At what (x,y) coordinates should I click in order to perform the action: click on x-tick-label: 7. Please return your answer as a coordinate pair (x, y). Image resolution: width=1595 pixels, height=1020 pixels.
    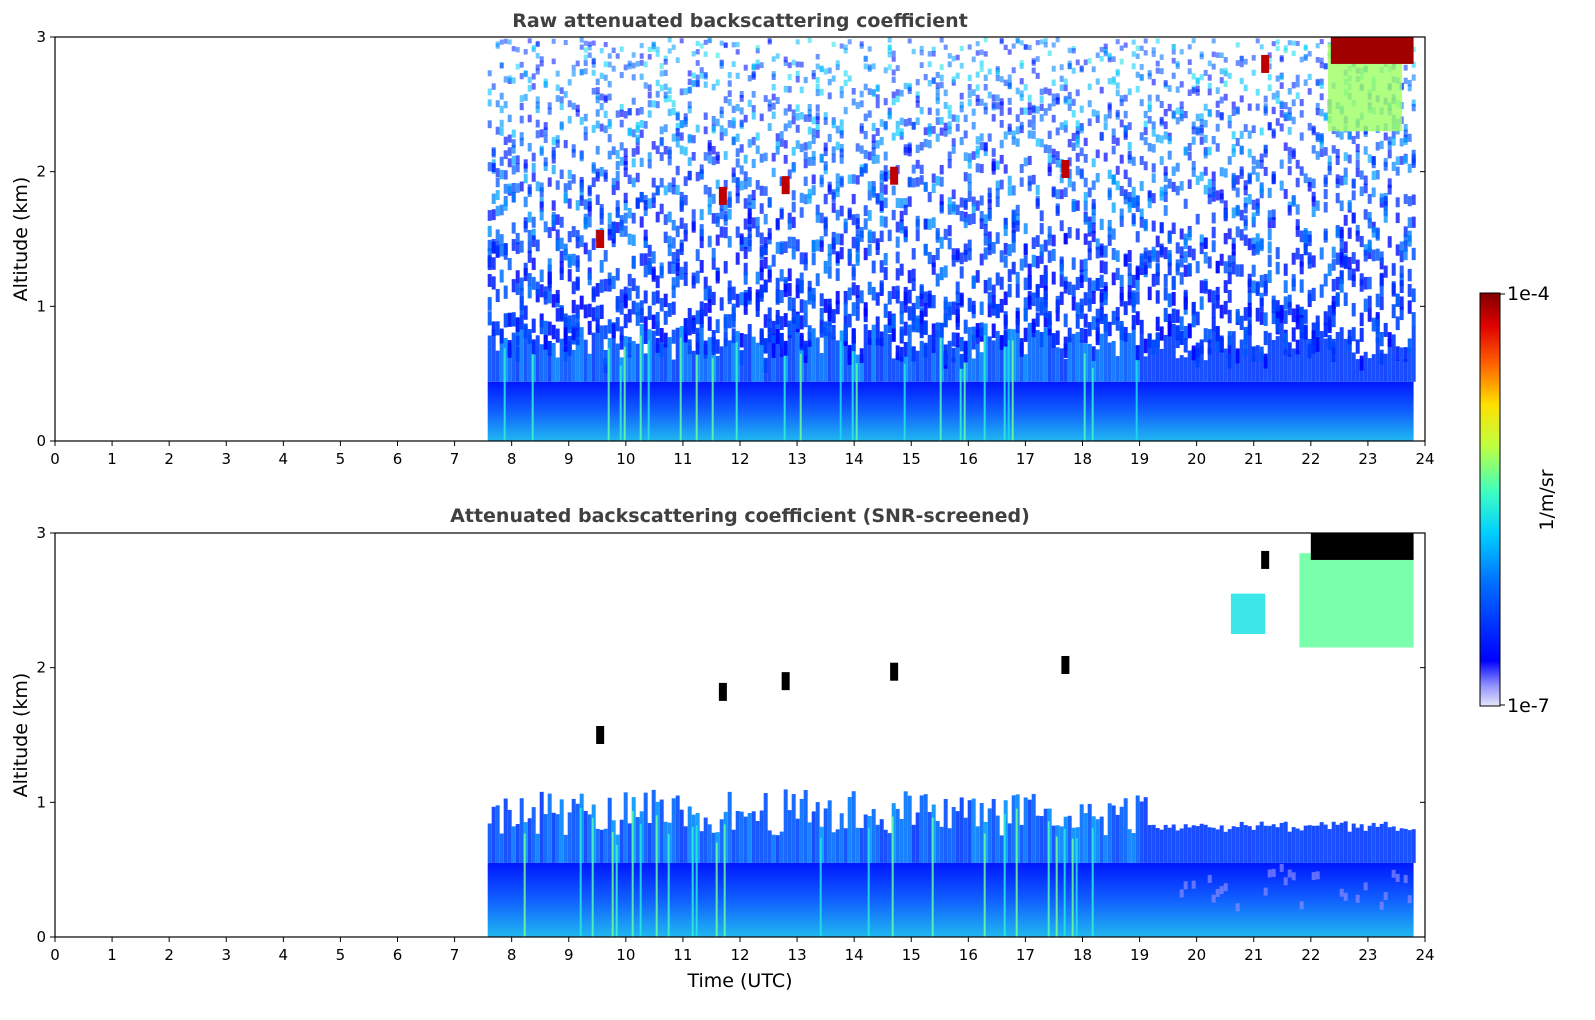
    Looking at the image, I should click on (455, 459).